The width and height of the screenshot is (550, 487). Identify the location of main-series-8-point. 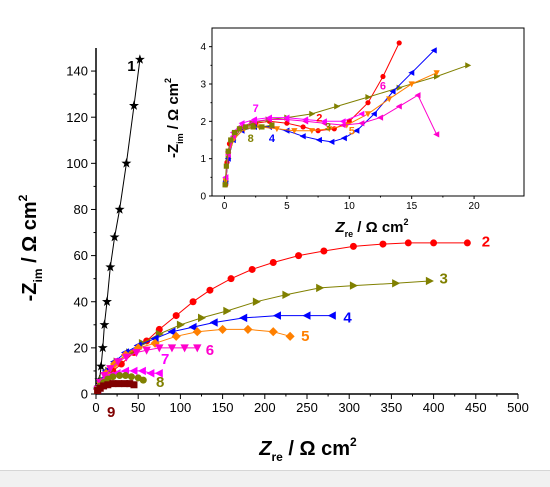
(113, 377).